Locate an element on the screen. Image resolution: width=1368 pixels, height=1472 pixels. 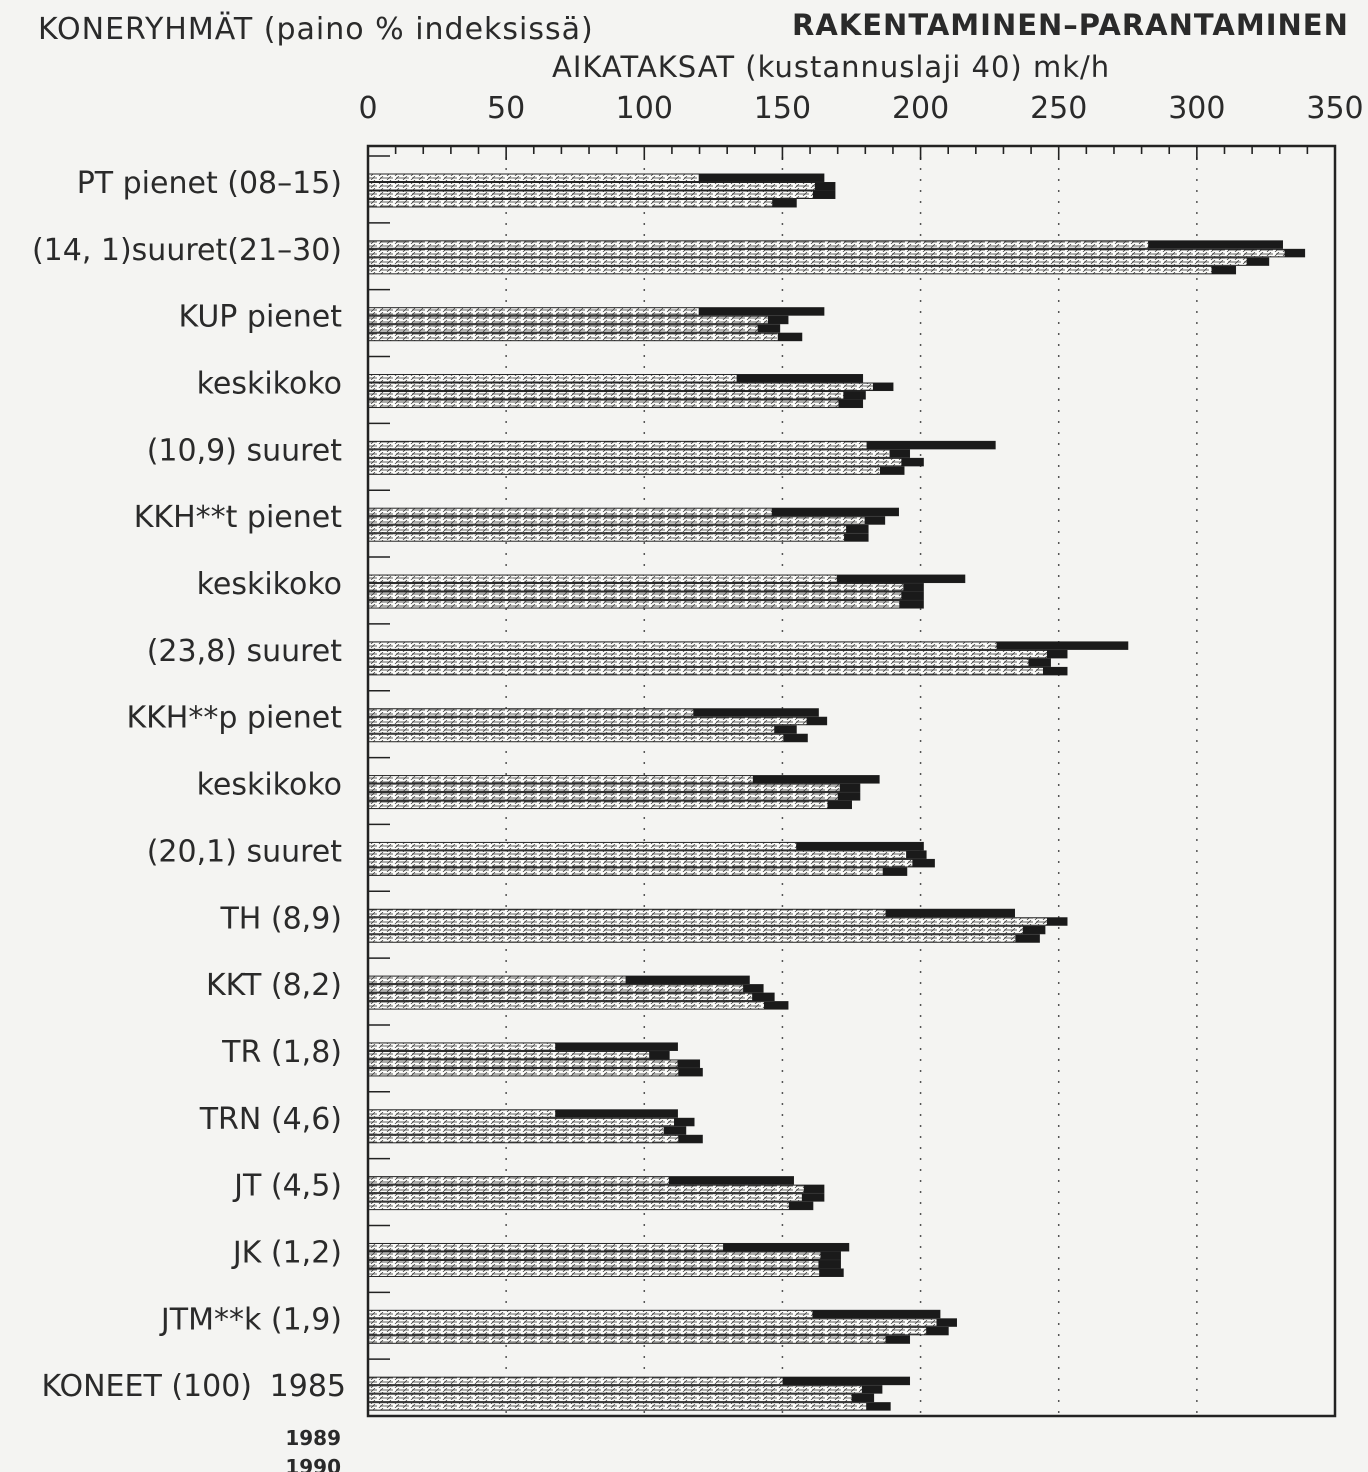
x-tick-label: 150 is located at coordinates (782, 108).